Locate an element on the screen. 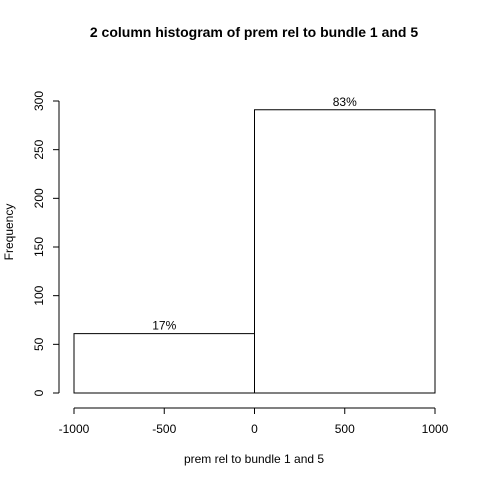 The height and width of the screenshot is (480, 480). x-tick-label: -1000 is located at coordinates (74, 429).